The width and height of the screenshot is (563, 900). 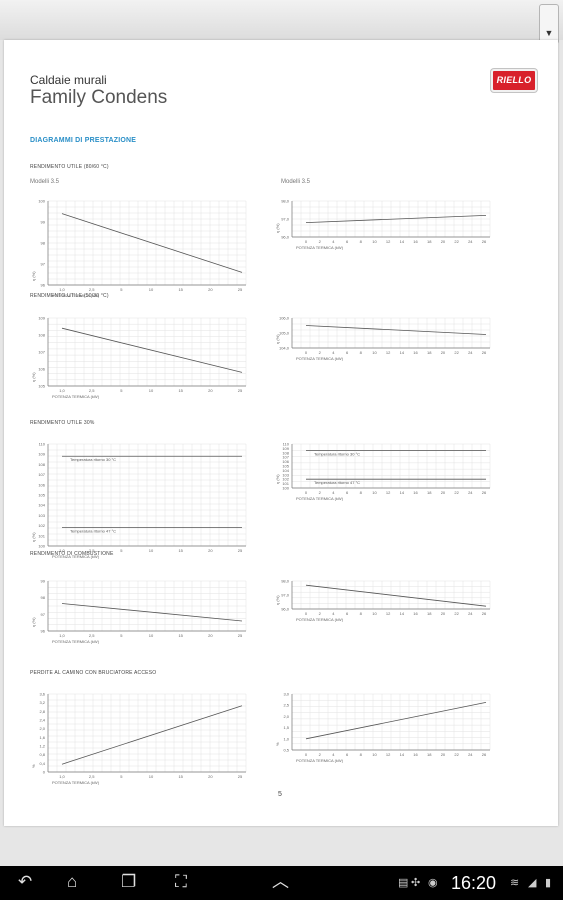 What do you see at coordinates (72, 881) in the screenshot?
I see `home-icon: ⌂` at bounding box center [72, 881].